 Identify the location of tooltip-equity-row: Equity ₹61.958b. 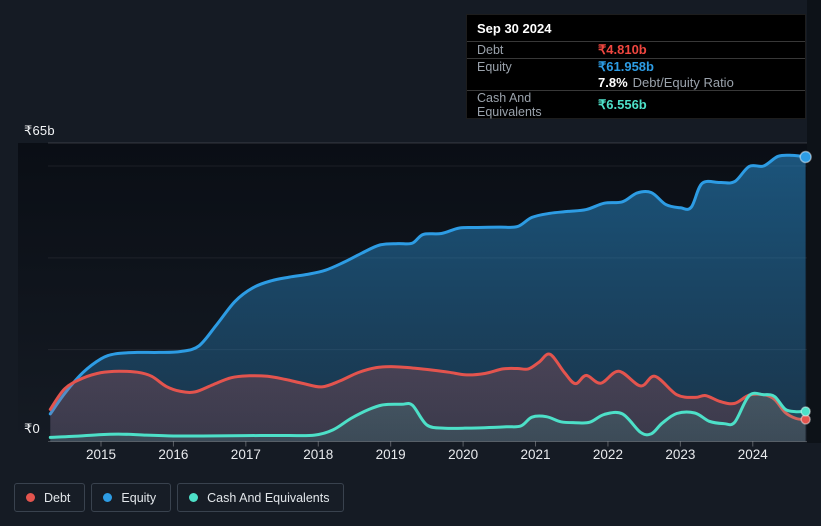
(636, 67).